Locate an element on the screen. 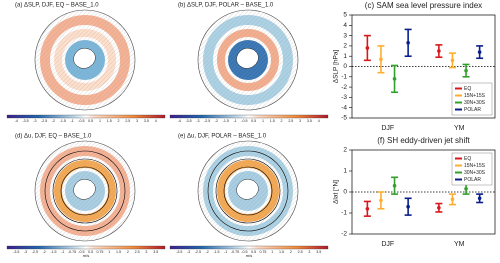 This screenshot has width=500, height=263. map-title: (a) ΔSLP, DJF, EQ – BASE_1.0 is located at coordinates (57, 6).